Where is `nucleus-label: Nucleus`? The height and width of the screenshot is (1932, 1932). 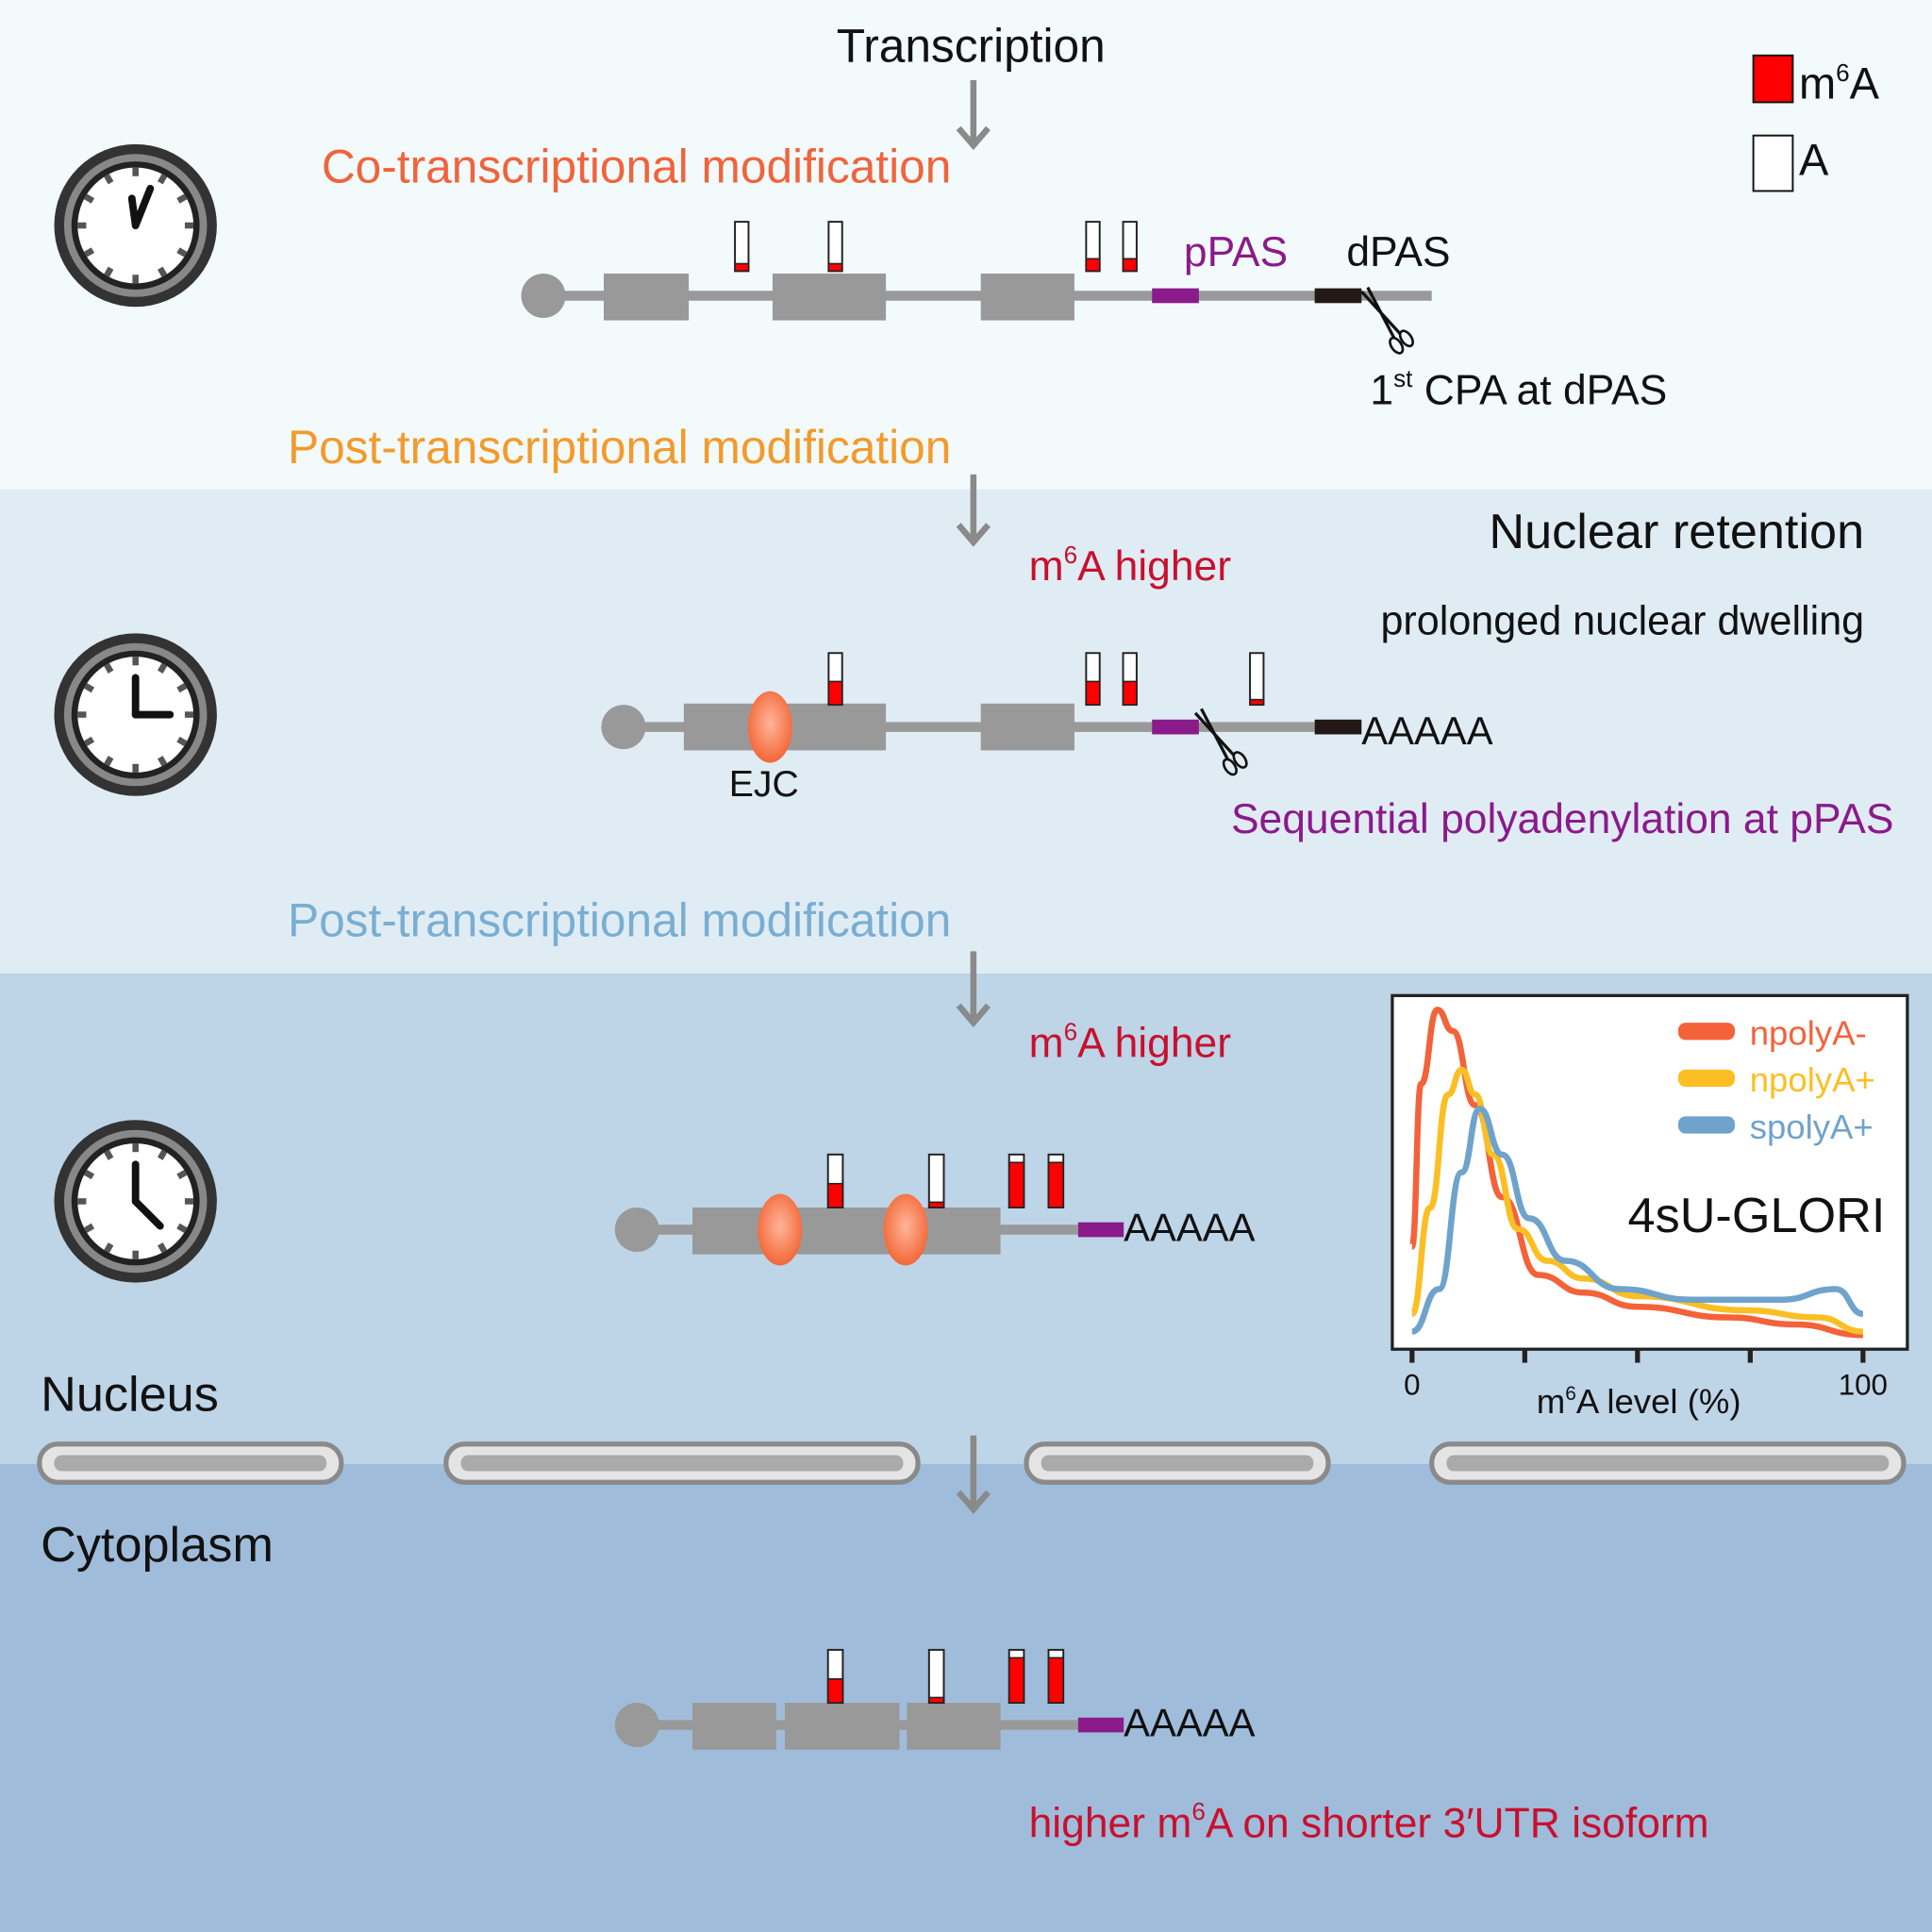
nucleus-label: Nucleus is located at coordinates (130, 1395).